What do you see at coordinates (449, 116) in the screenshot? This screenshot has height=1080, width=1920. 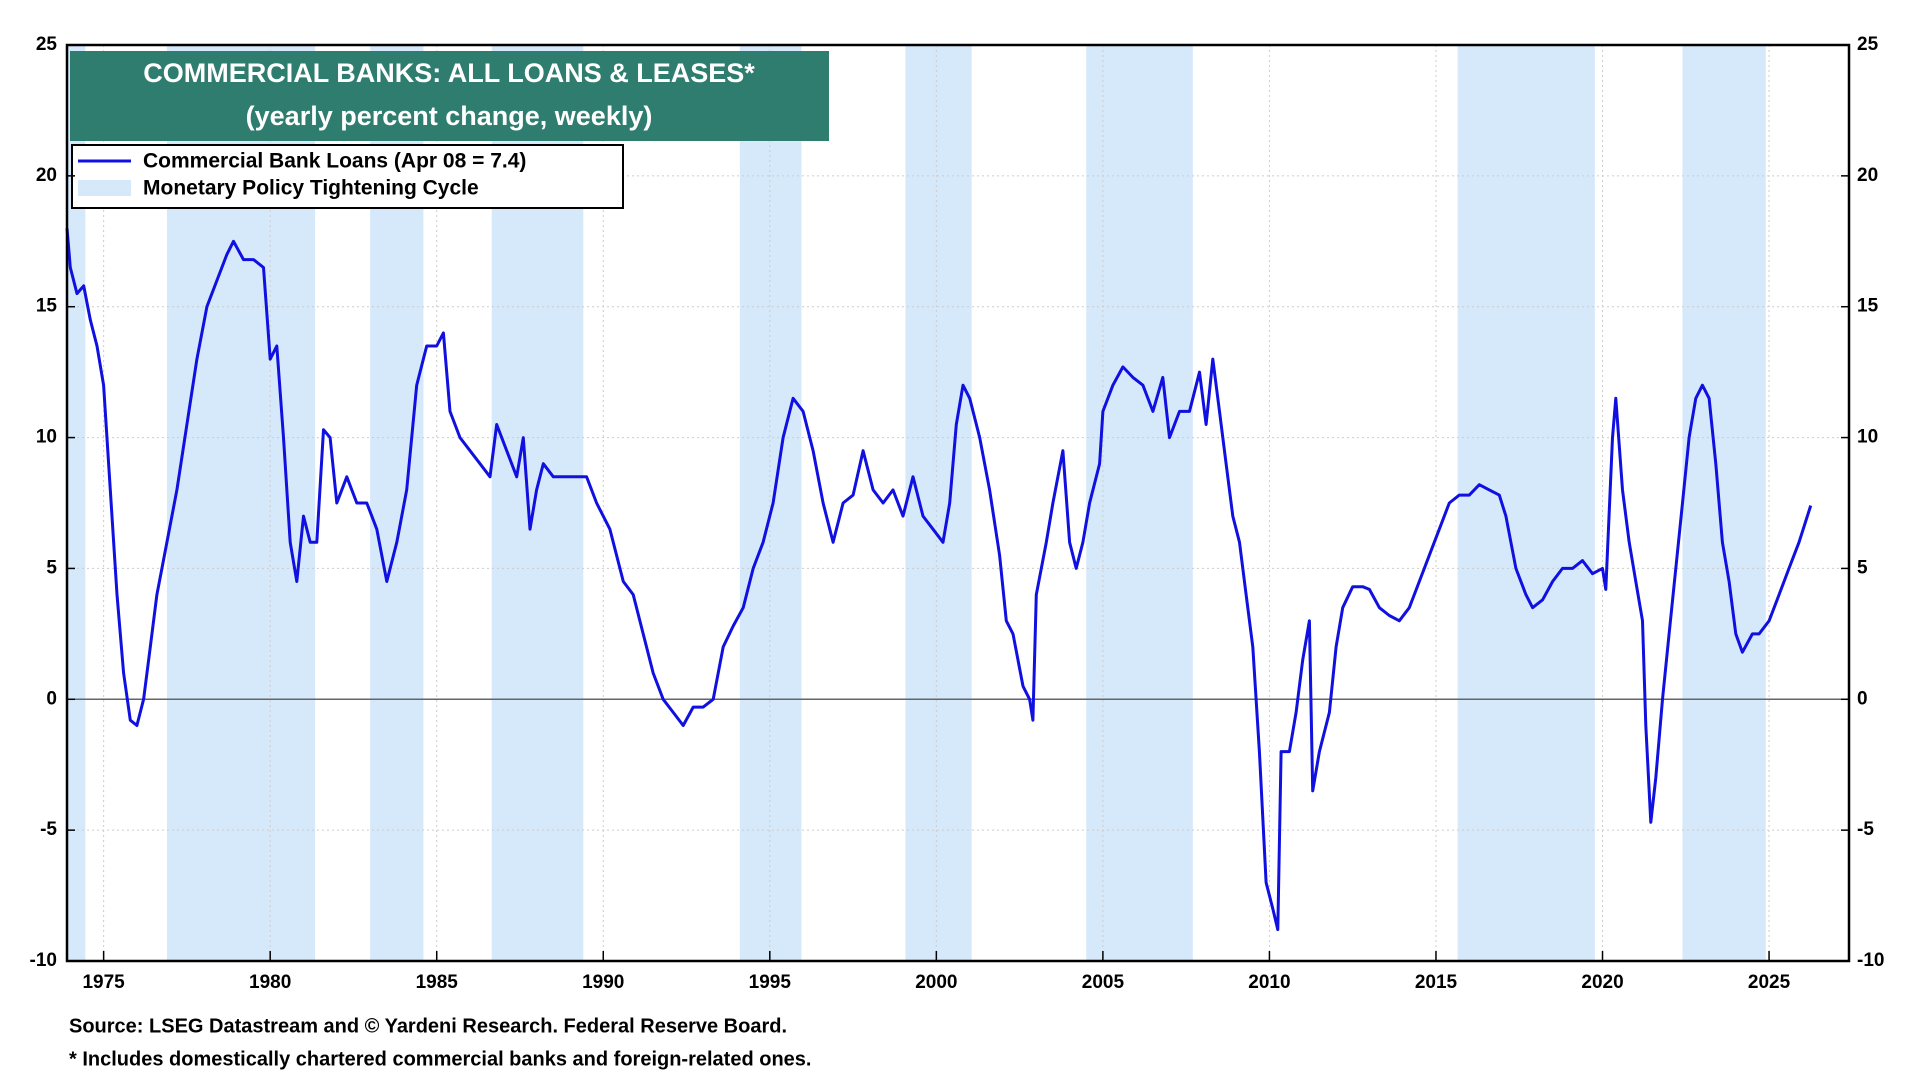 I see `chart-subtitle: (yearly percent change, weekly)` at bounding box center [449, 116].